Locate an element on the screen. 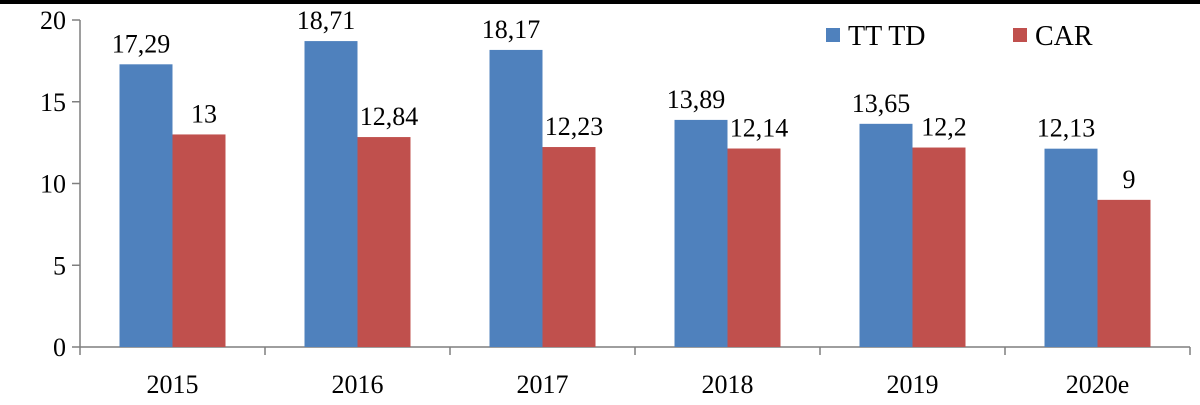 The image size is (1200, 405). x-tick-label: 2020e is located at coordinates (1098, 384).